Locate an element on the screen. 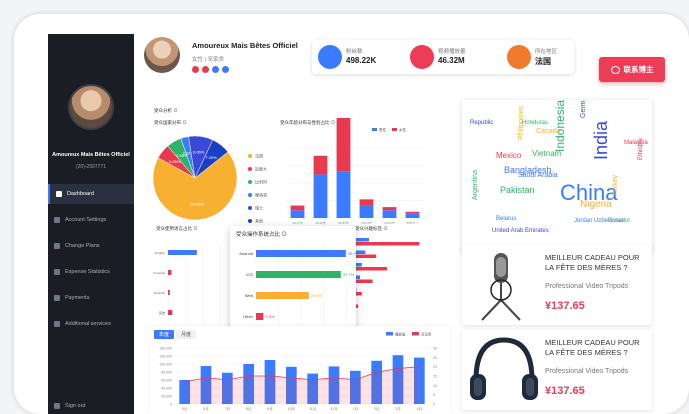 Image resolution: width=689 pixels, height=414 pixels. value-label: 37.7% is located at coordinates (349, 274).